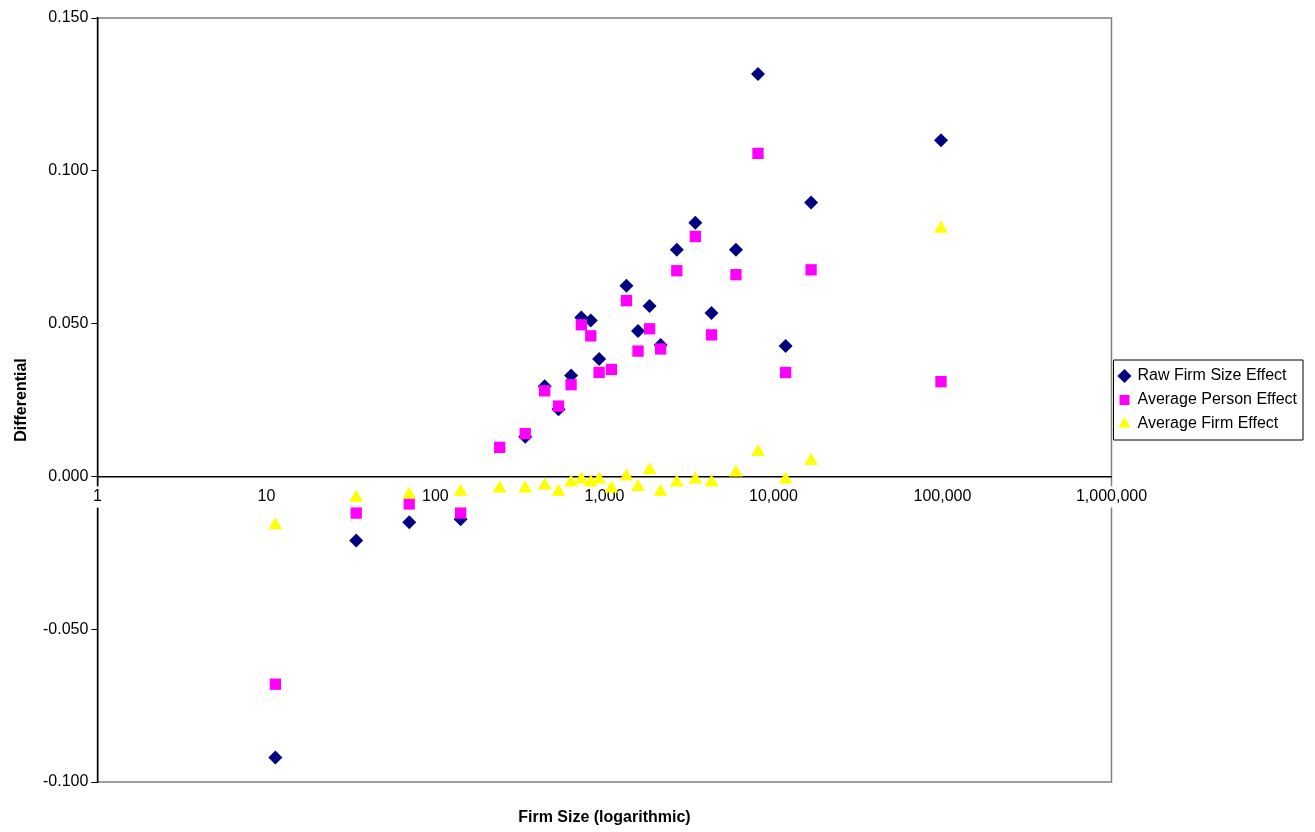  I want to click on x-tick-label: 10, so click(266, 496).